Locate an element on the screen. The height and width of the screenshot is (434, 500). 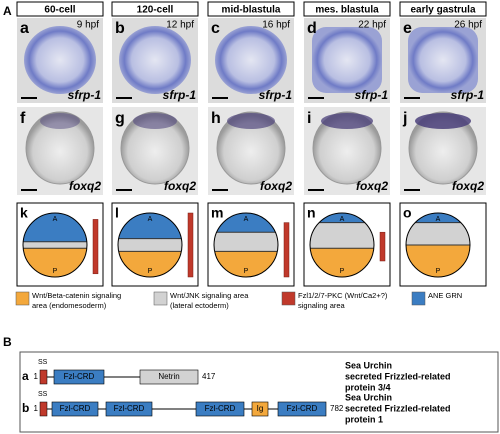
panel-letter: f is located at coordinates (23, 118).